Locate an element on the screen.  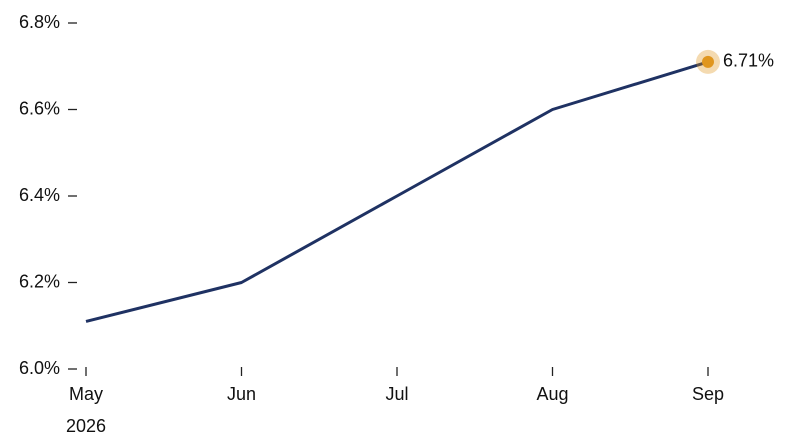
y-tick-label: 6.0% is located at coordinates (39, 368).